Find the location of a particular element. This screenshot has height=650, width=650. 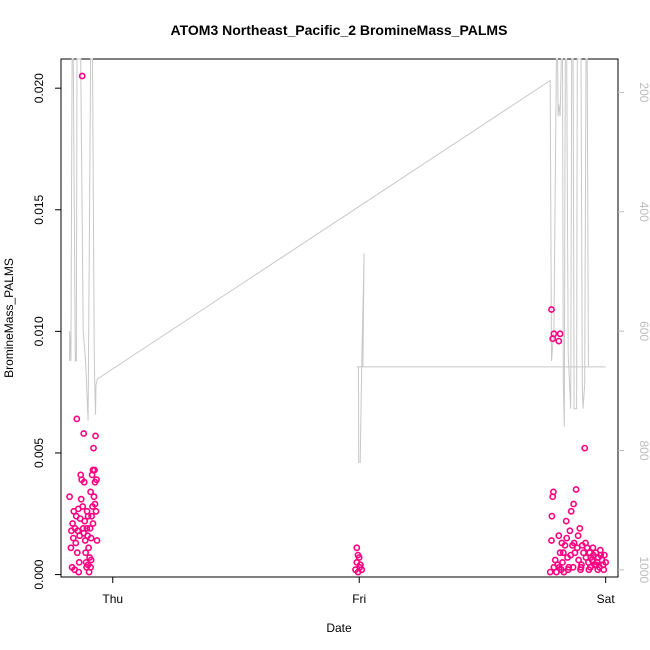

y-tick-label: 0.000 is located at coordinates (39, 574).